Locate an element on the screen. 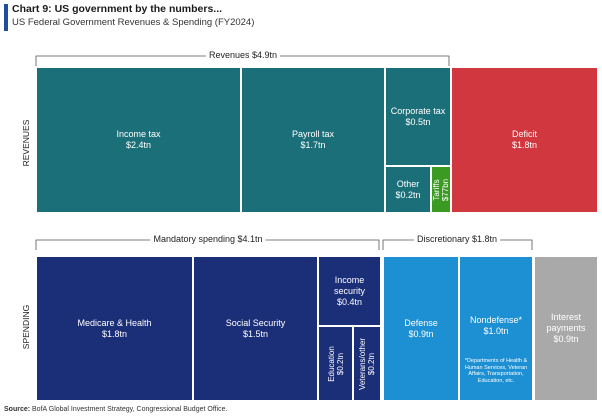  title-accent-bar is located at coordinates (6, 17).